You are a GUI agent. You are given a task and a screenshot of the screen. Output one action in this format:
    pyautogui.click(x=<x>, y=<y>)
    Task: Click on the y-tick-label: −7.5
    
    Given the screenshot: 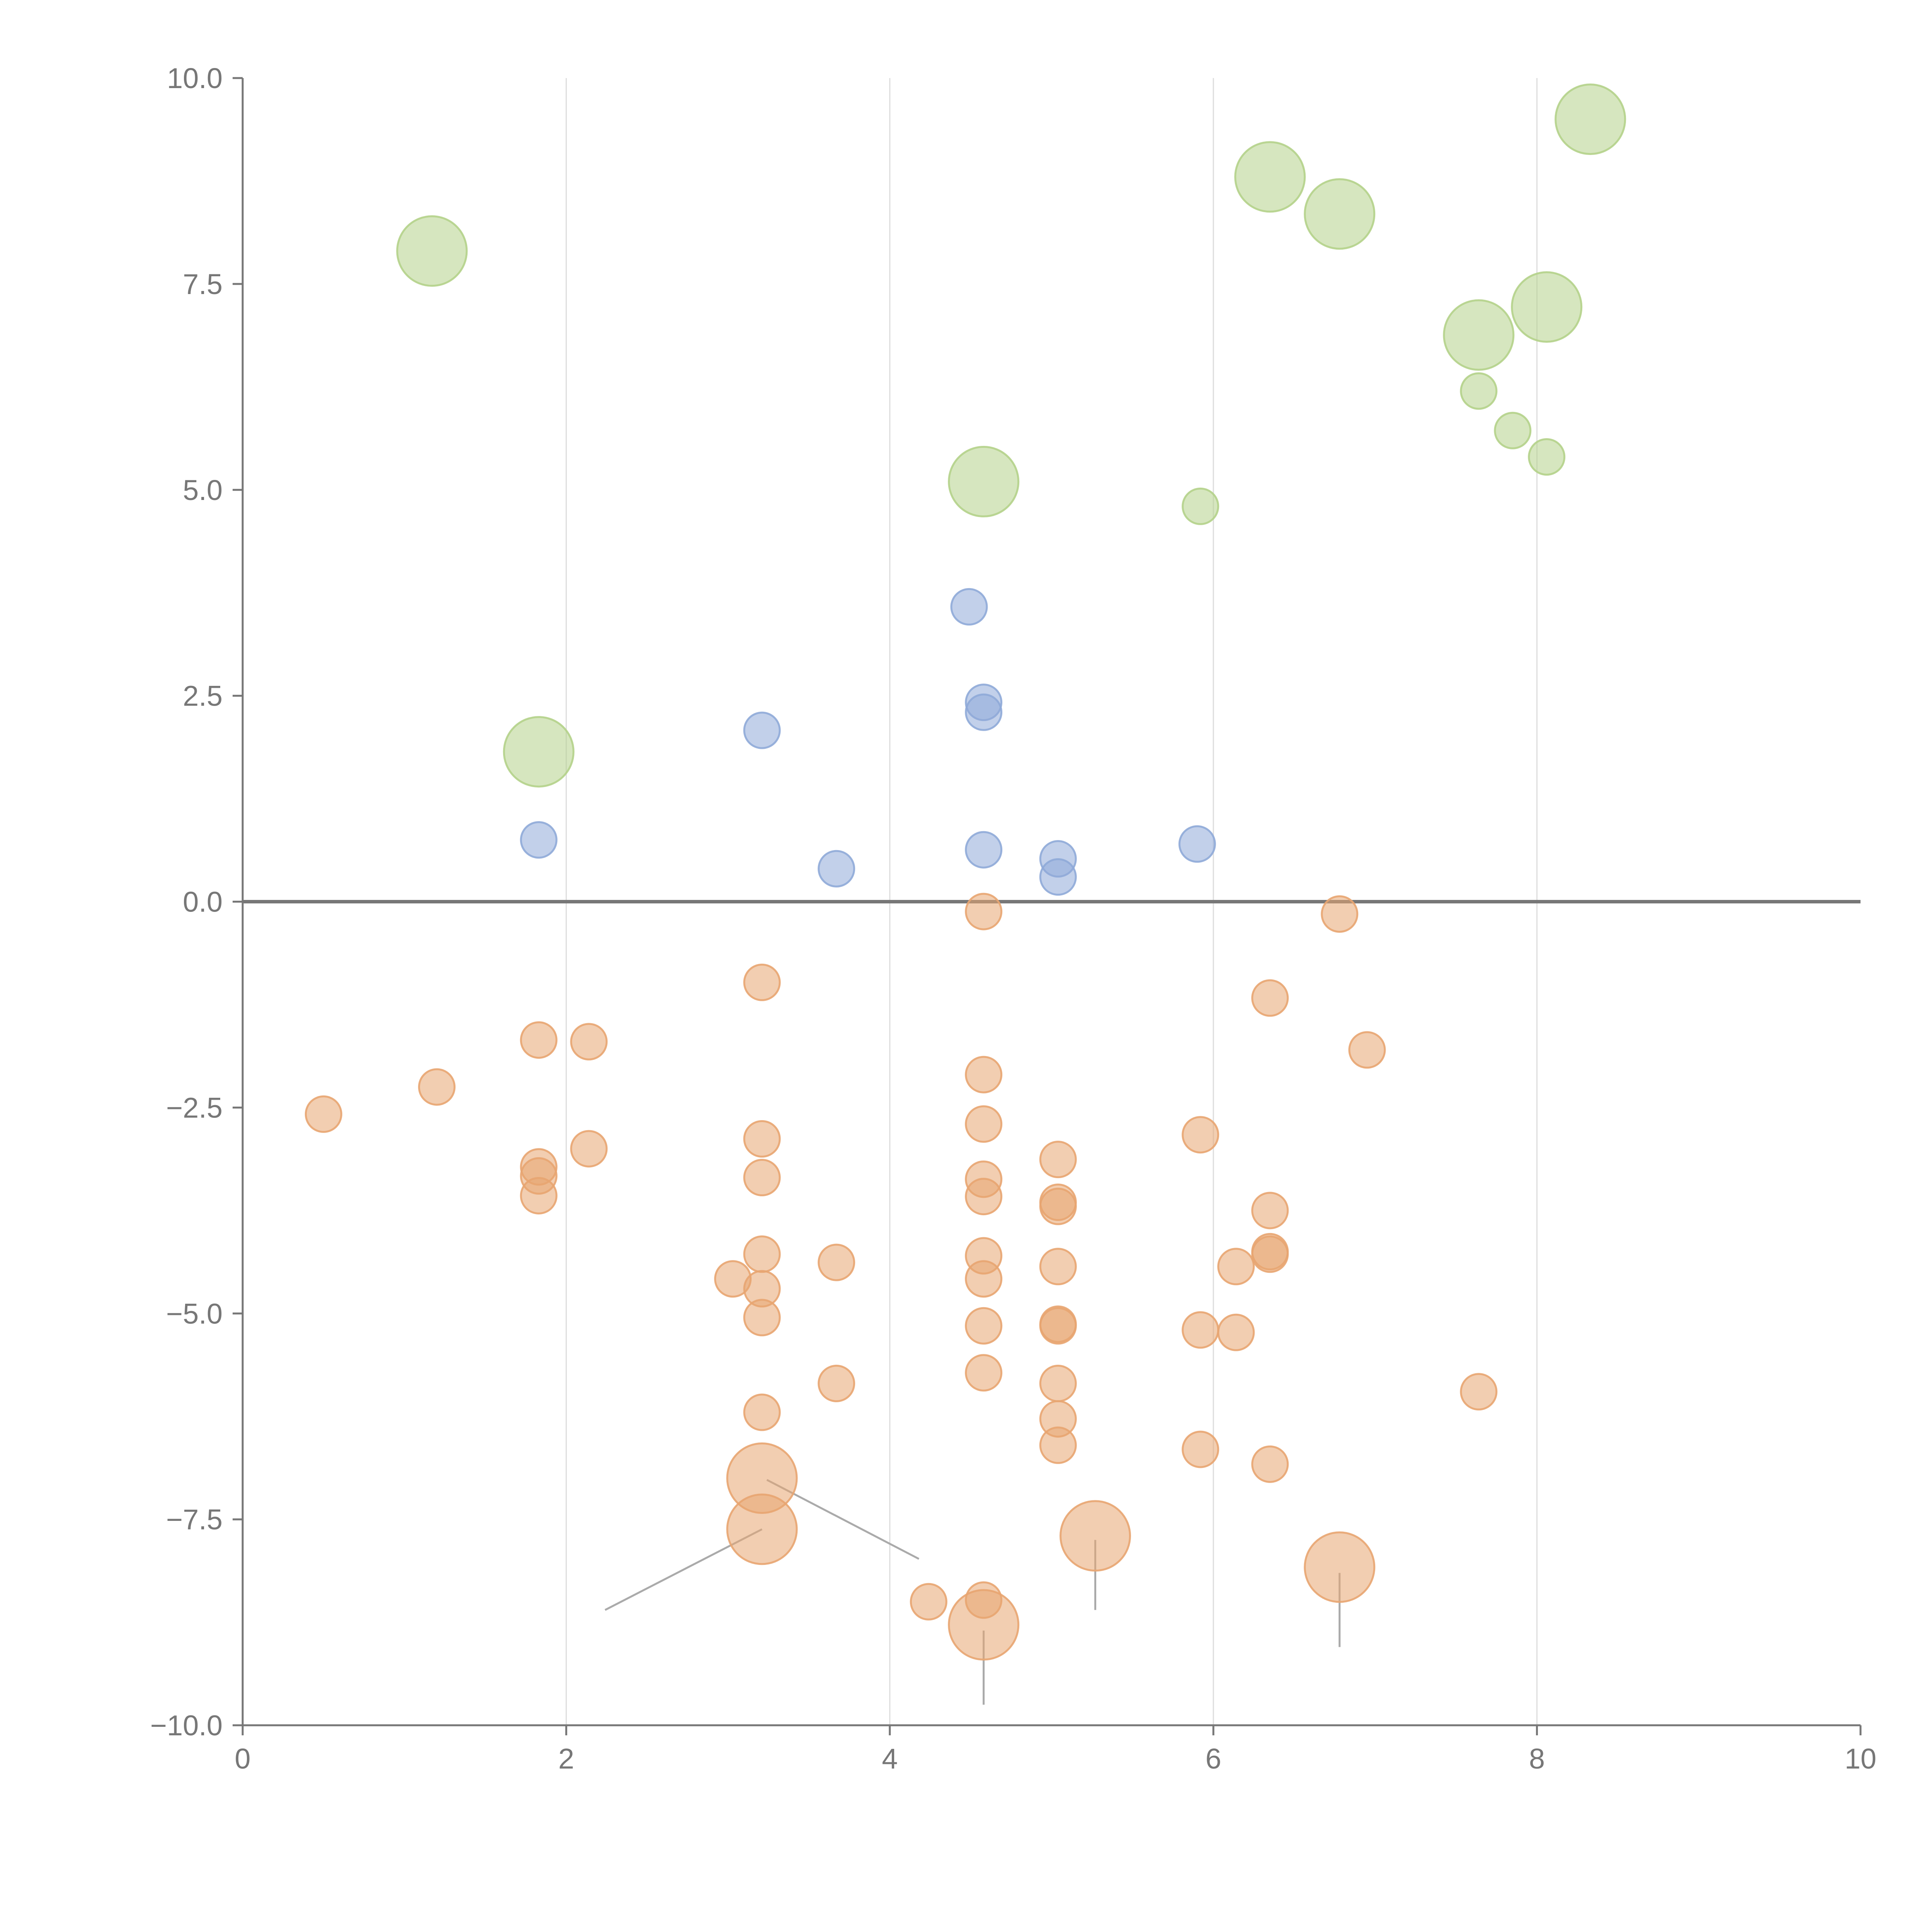 What is the action you would take?
    pyautogui.click(x=194, y=1519)
    